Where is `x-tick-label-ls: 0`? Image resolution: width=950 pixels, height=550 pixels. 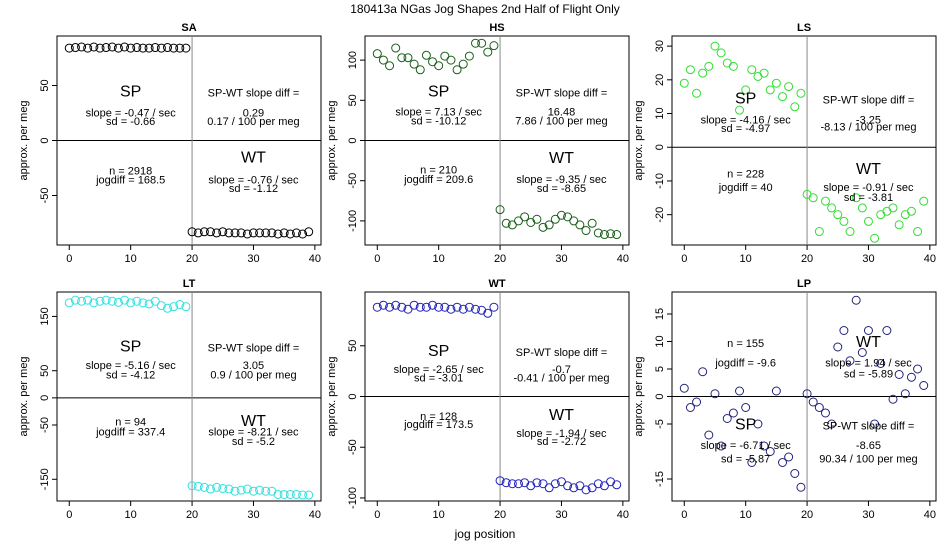
x-tick-label-ls: 0 is located at coordinates (684, 259).